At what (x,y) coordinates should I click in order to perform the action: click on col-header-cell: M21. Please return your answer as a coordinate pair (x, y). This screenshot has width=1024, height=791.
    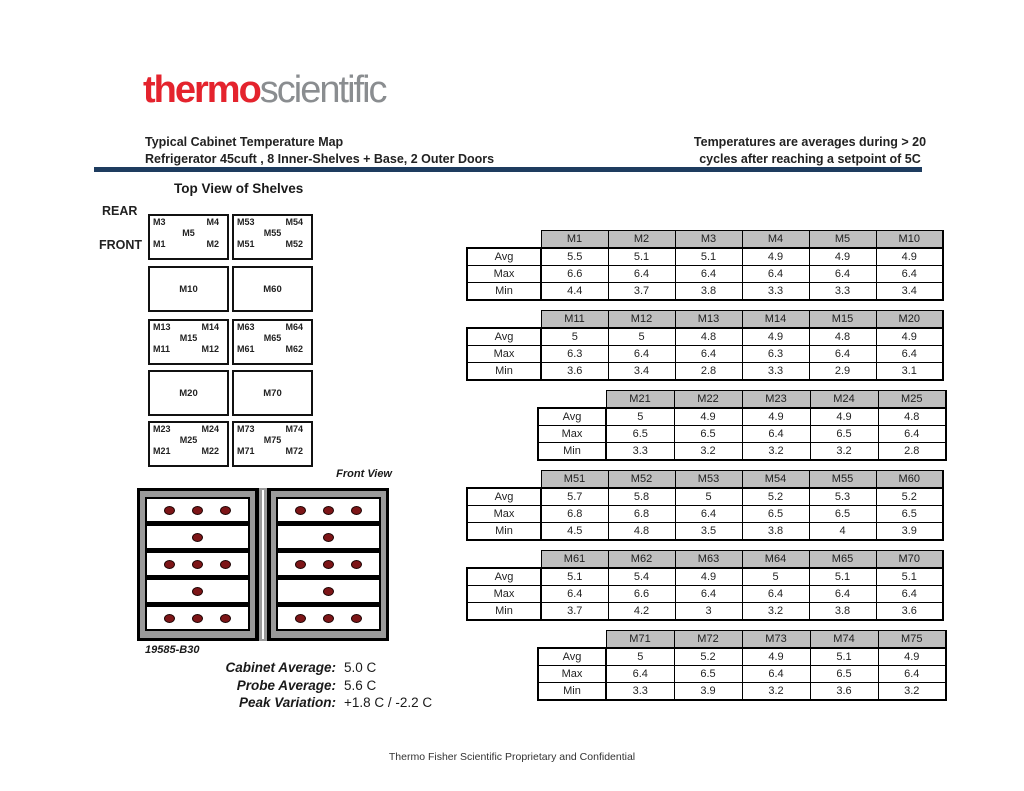
    Looking at the image, I should click on (640, 399).